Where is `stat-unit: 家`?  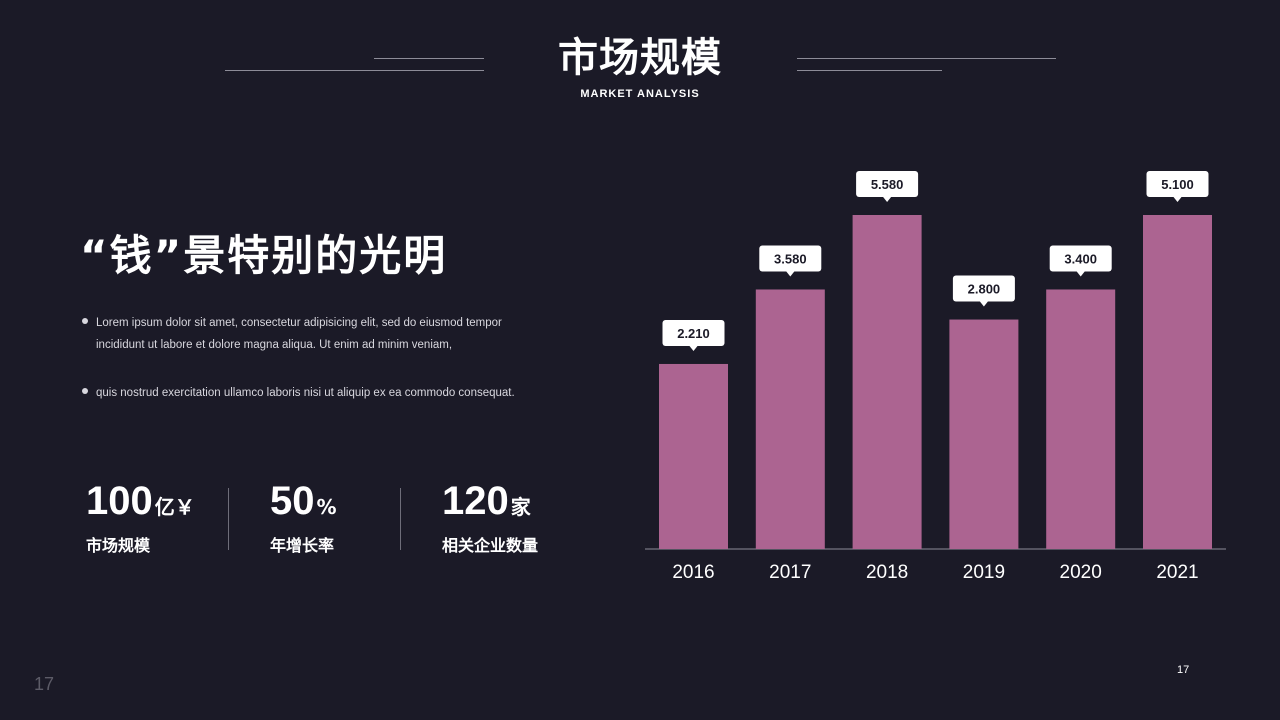
stat-unit: 家 is located at coordinates (520, 507).